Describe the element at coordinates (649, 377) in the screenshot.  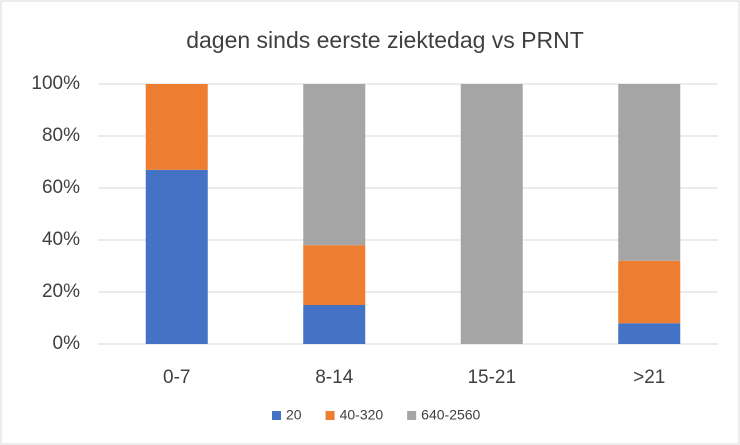
I see `x-tick-label: >21` at that location.